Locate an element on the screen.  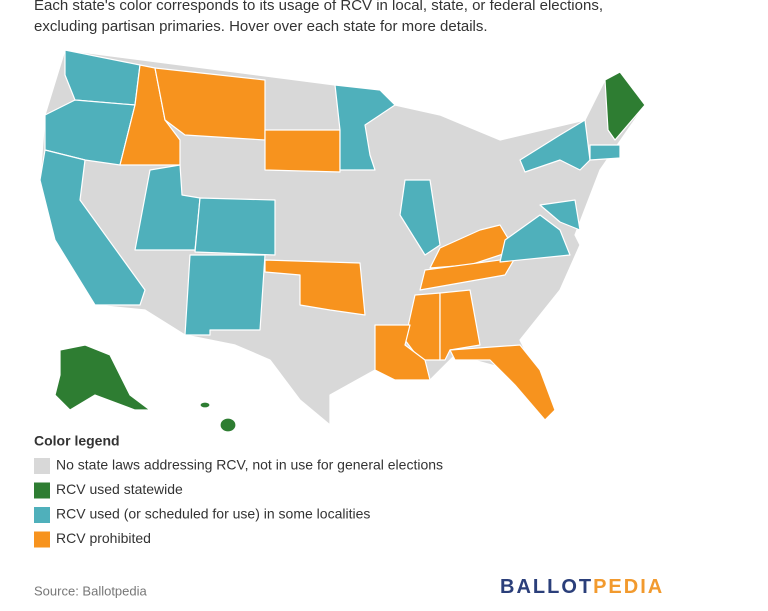
source: Source: Ballotpedia is located at coordinates (91, 590).